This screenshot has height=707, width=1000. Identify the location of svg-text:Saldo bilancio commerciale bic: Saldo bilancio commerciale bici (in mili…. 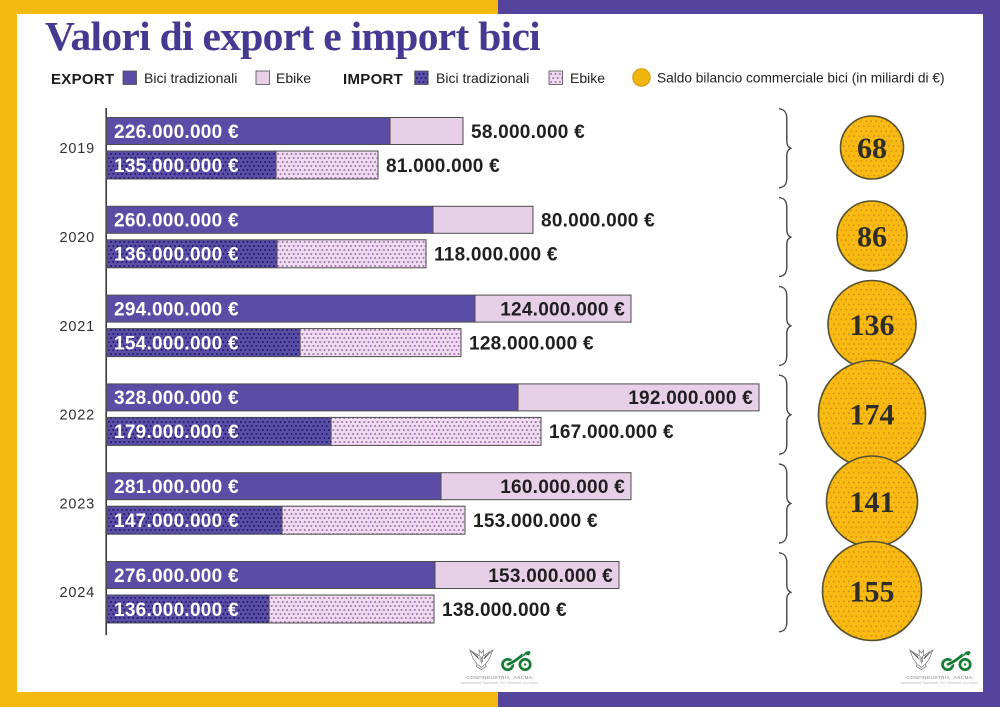
(801, 78).